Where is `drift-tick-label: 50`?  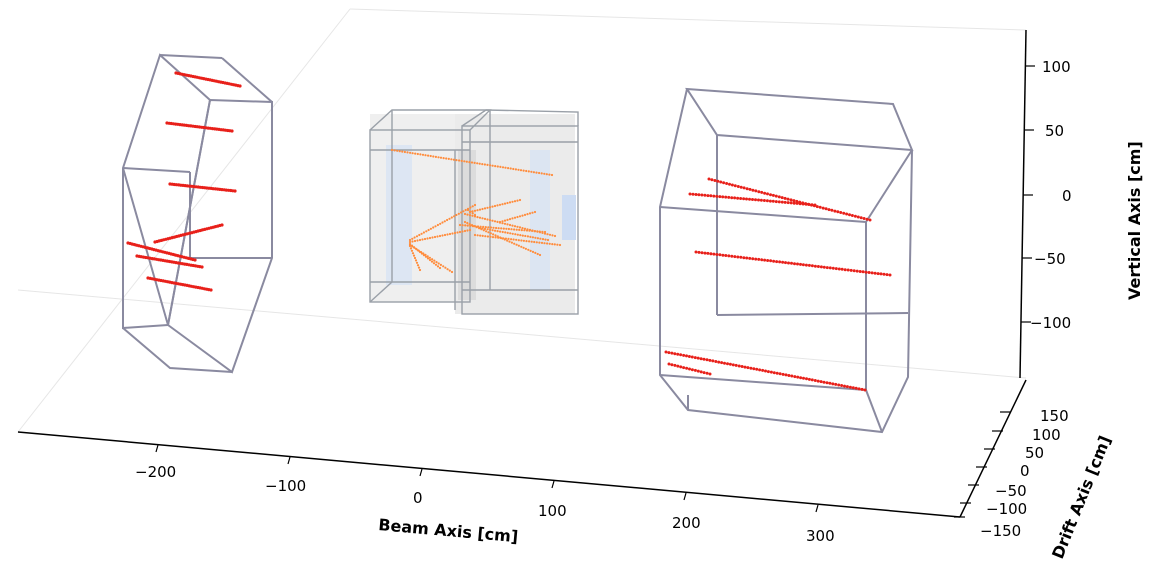 drift-tick-label: 50 is located at coordinates (1034, 453).